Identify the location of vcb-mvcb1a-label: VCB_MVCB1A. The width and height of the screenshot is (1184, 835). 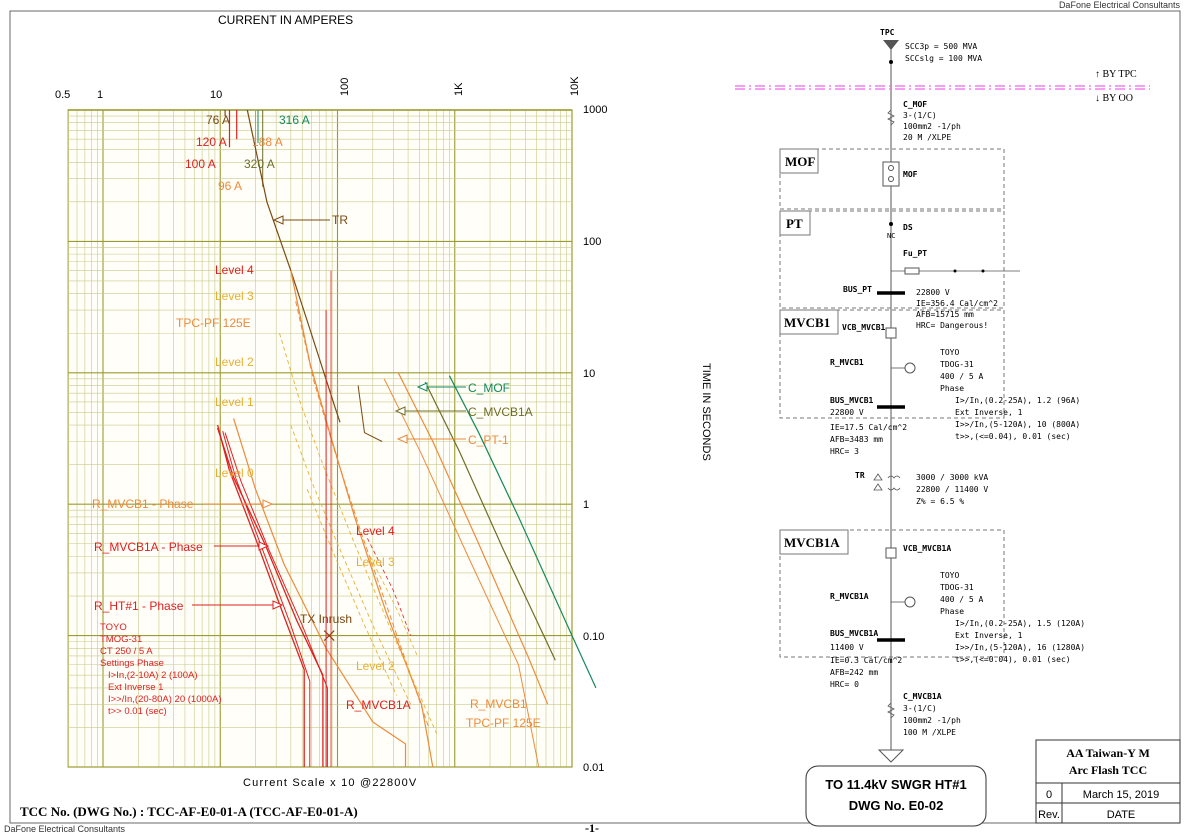
(927, 548).